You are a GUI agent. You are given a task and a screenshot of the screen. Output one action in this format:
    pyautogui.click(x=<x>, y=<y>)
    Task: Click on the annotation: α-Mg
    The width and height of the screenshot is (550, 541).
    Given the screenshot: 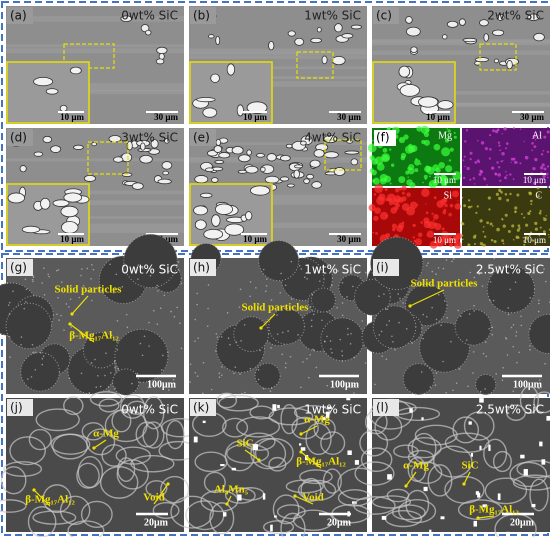 What is the action you would take?
    pyautogui.click(x=106, y=434)
    